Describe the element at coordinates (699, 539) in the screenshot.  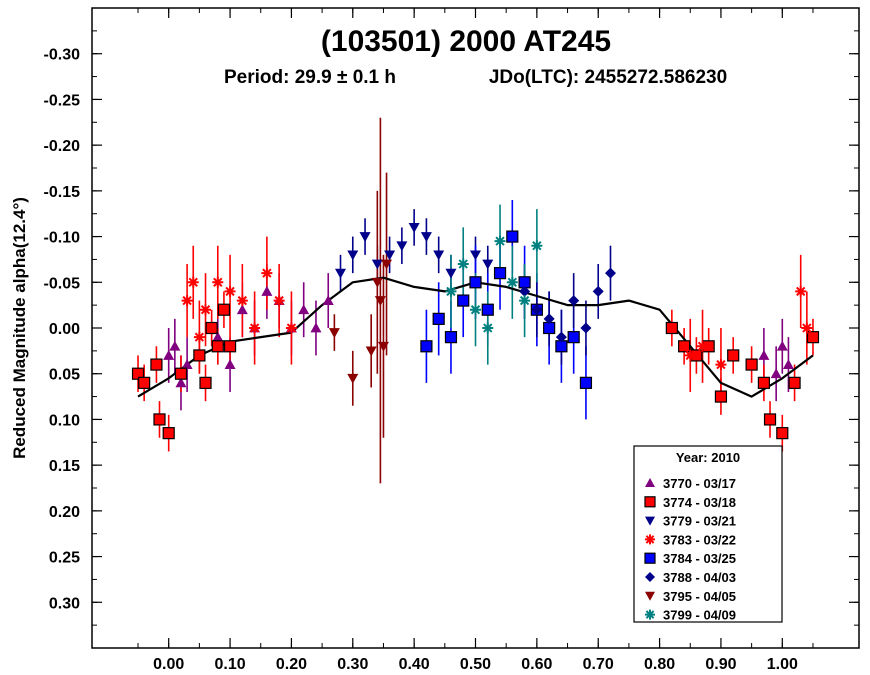
I see `legend-entry-label: 3783 - 03/22` at that location.